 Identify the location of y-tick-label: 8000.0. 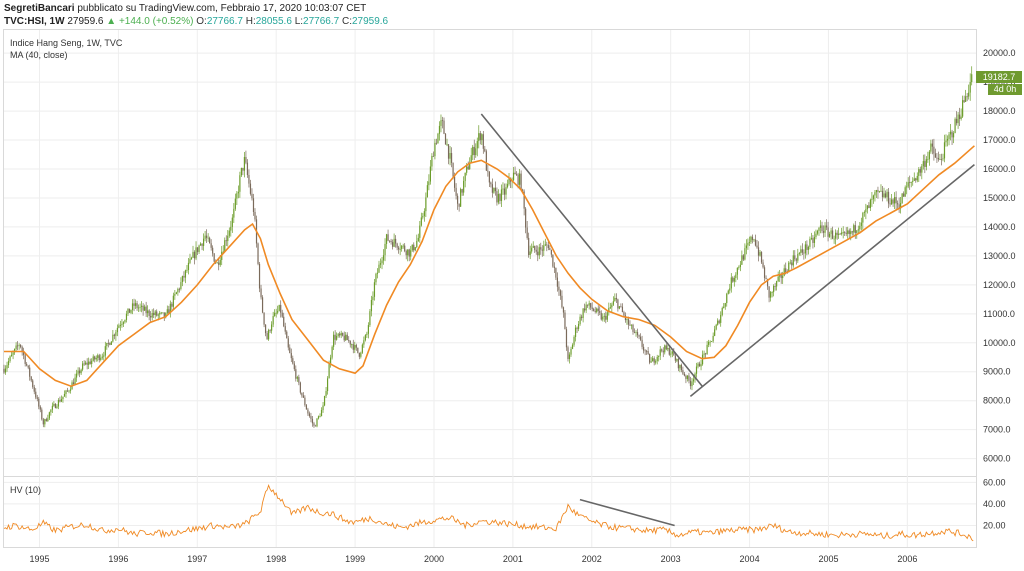
(997, 401).